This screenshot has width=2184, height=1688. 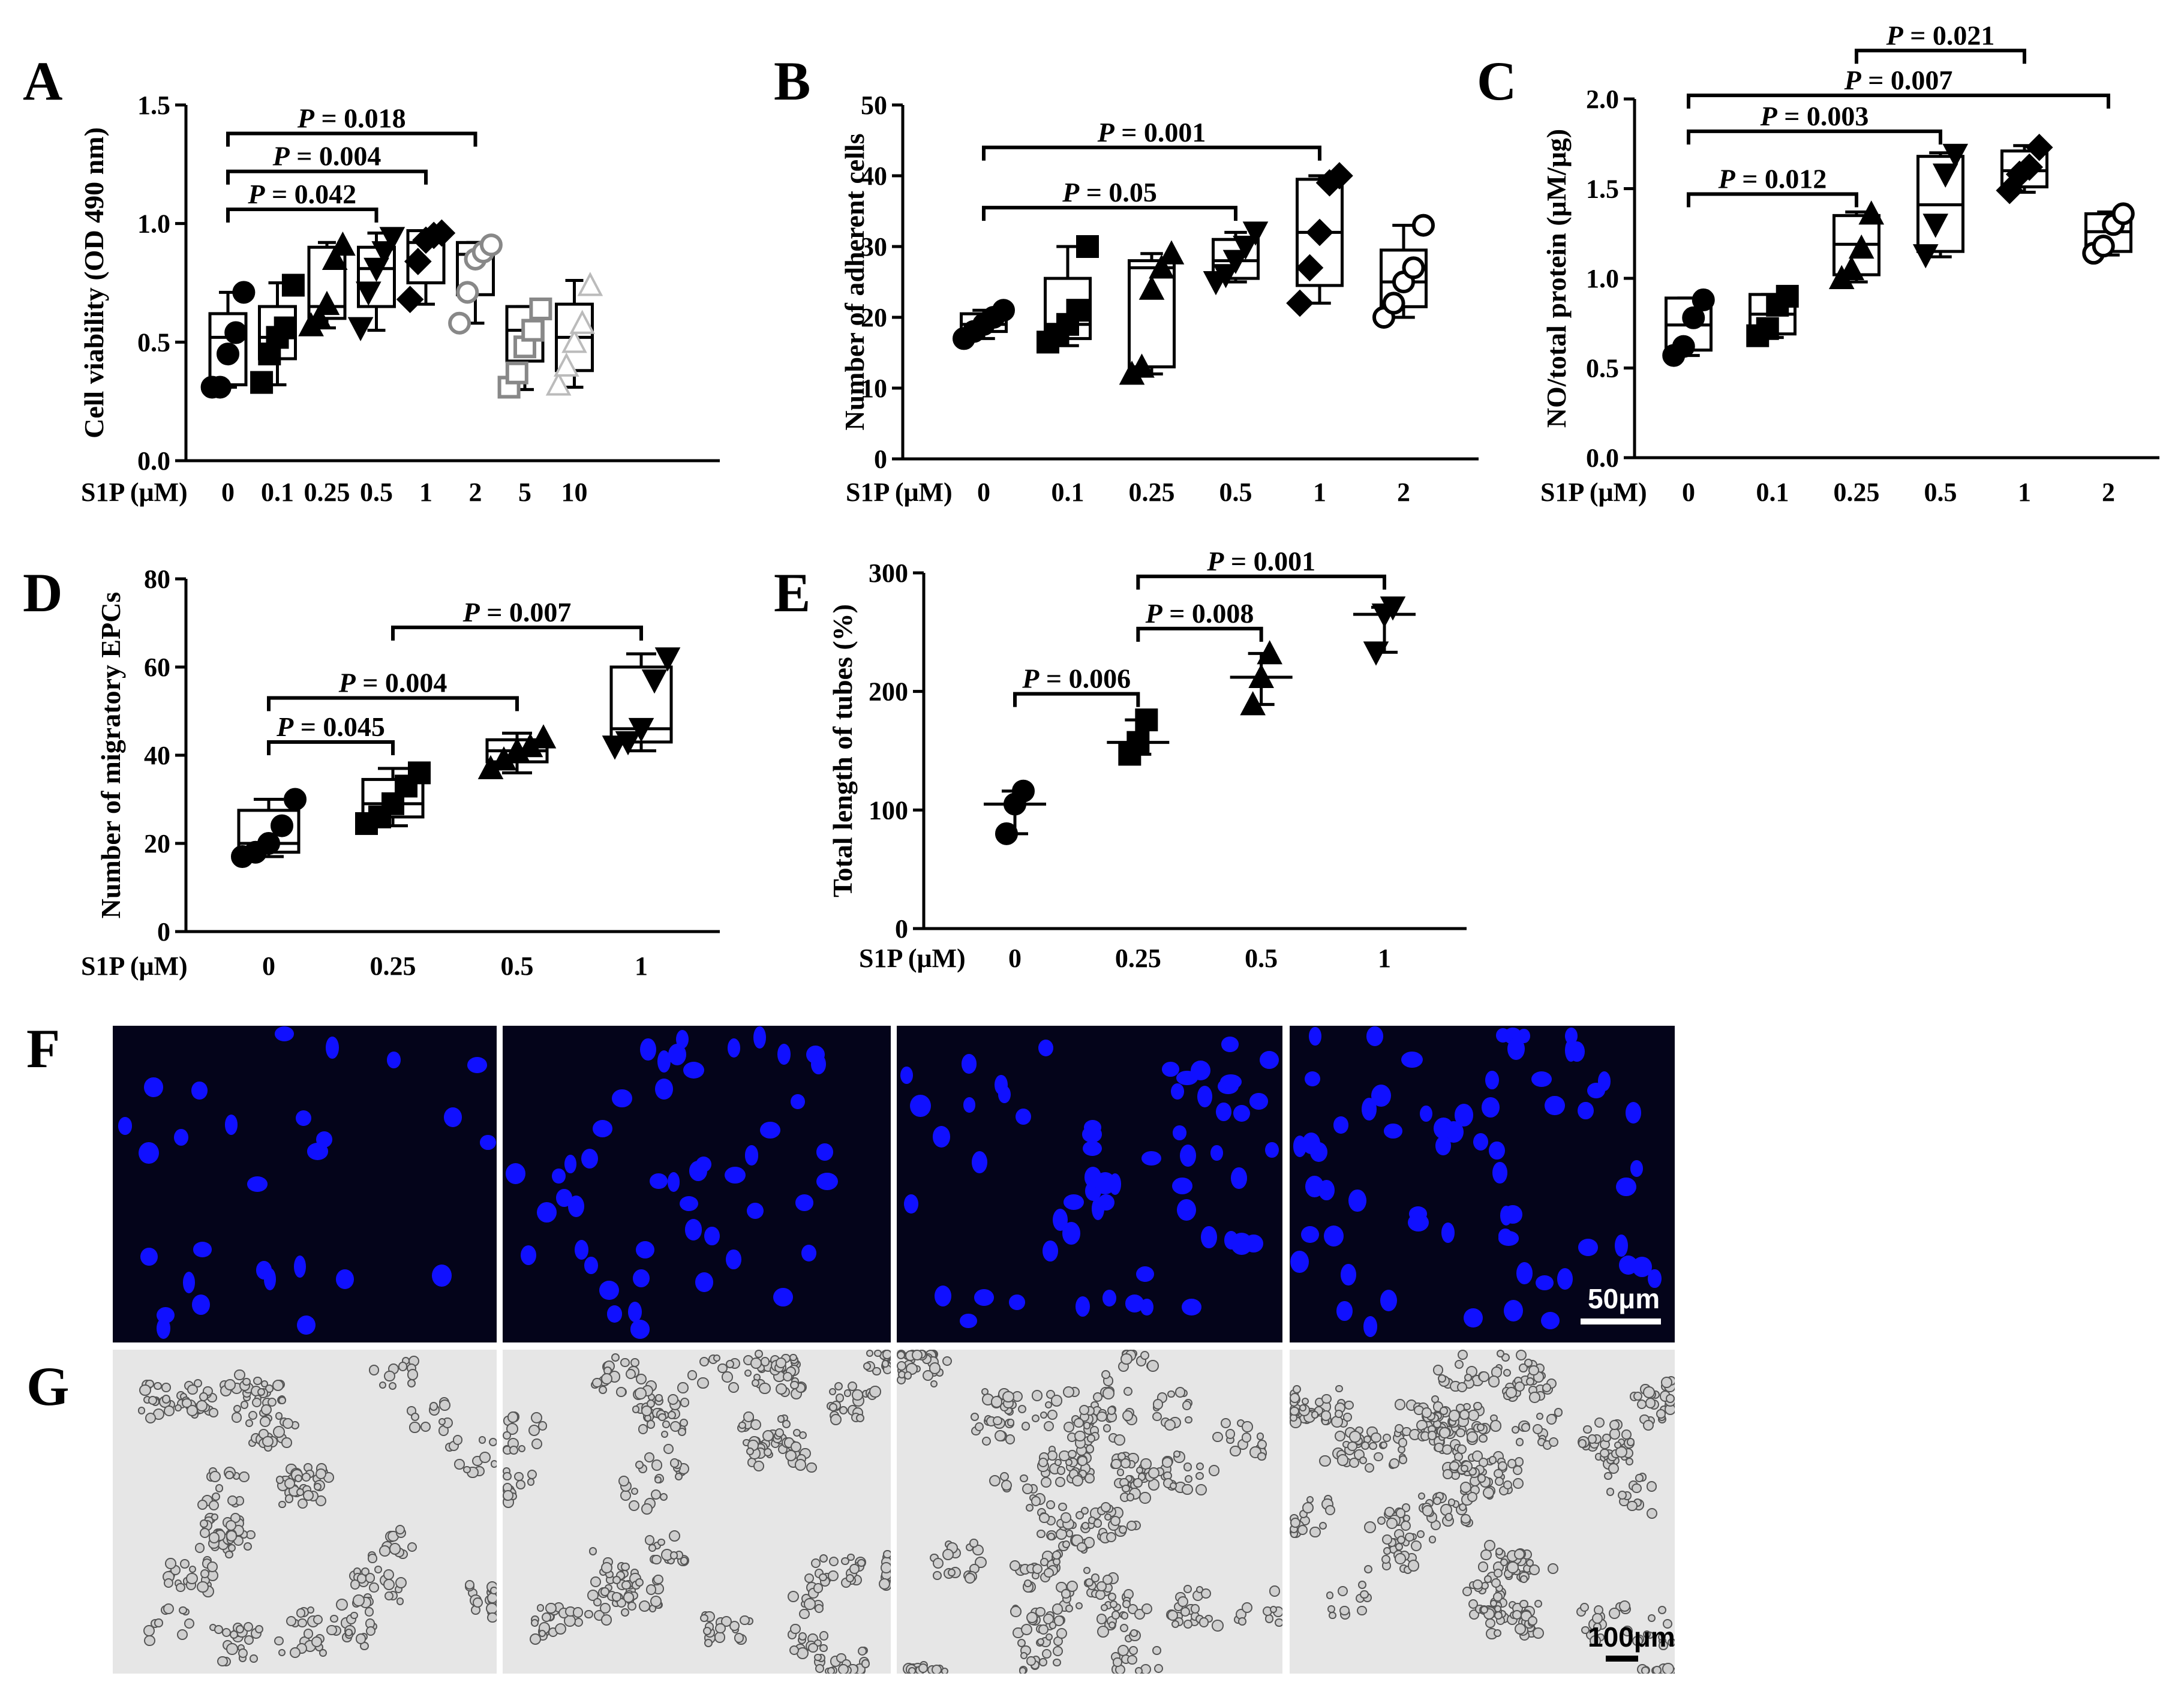 I want to click on significance-bracket: P = 0.05, so click(x=1109, y=199).